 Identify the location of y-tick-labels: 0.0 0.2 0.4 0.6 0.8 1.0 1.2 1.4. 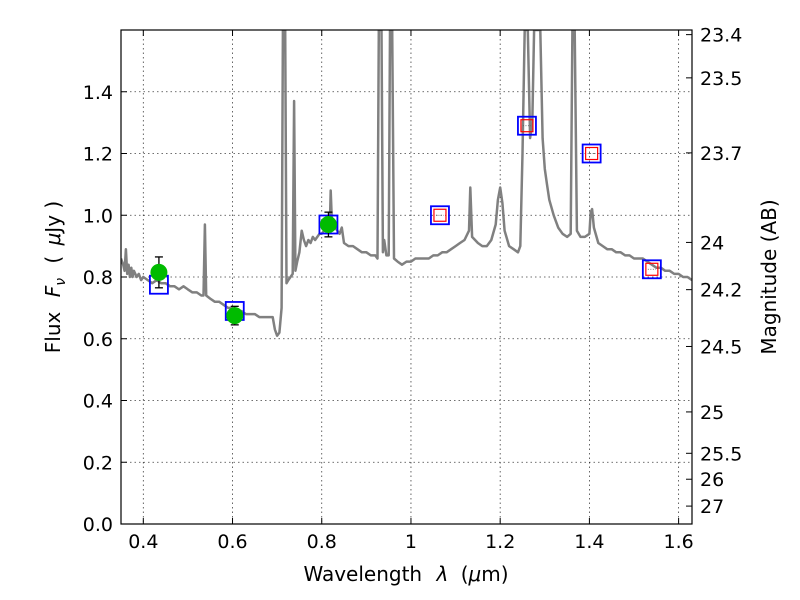
(98, 309).